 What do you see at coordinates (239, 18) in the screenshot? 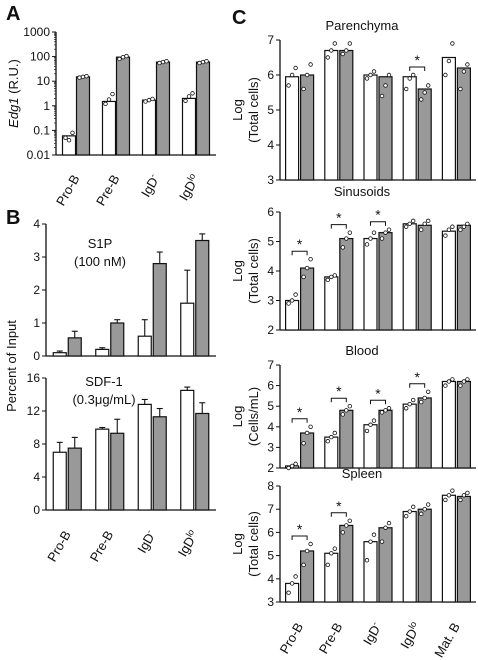
I see `panel-letter-c: C` at bounding box center [239, 18].